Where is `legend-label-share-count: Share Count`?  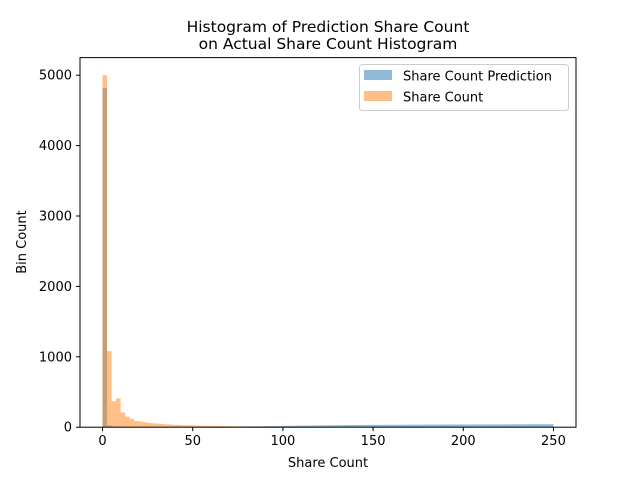
legend-label-share-count: Share Count is located at coordinates (443, 98).